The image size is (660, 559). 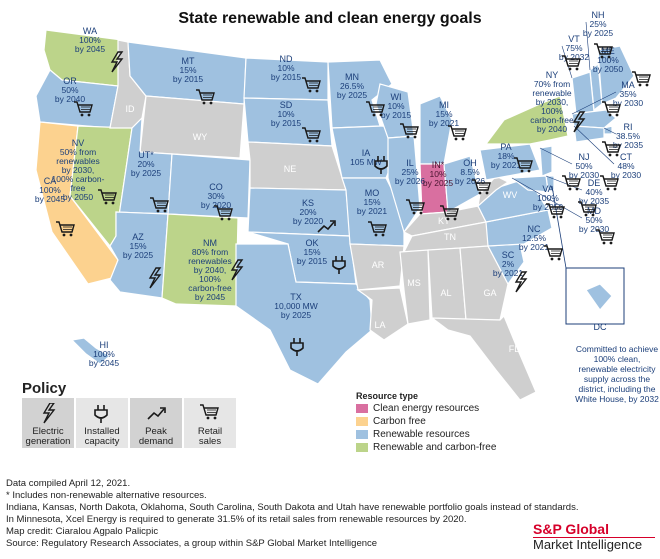 What do you see at coordinates (410, 181) in the screenshot?
I see `state-goal-il: by 2026` at bounding box center [410, 181].